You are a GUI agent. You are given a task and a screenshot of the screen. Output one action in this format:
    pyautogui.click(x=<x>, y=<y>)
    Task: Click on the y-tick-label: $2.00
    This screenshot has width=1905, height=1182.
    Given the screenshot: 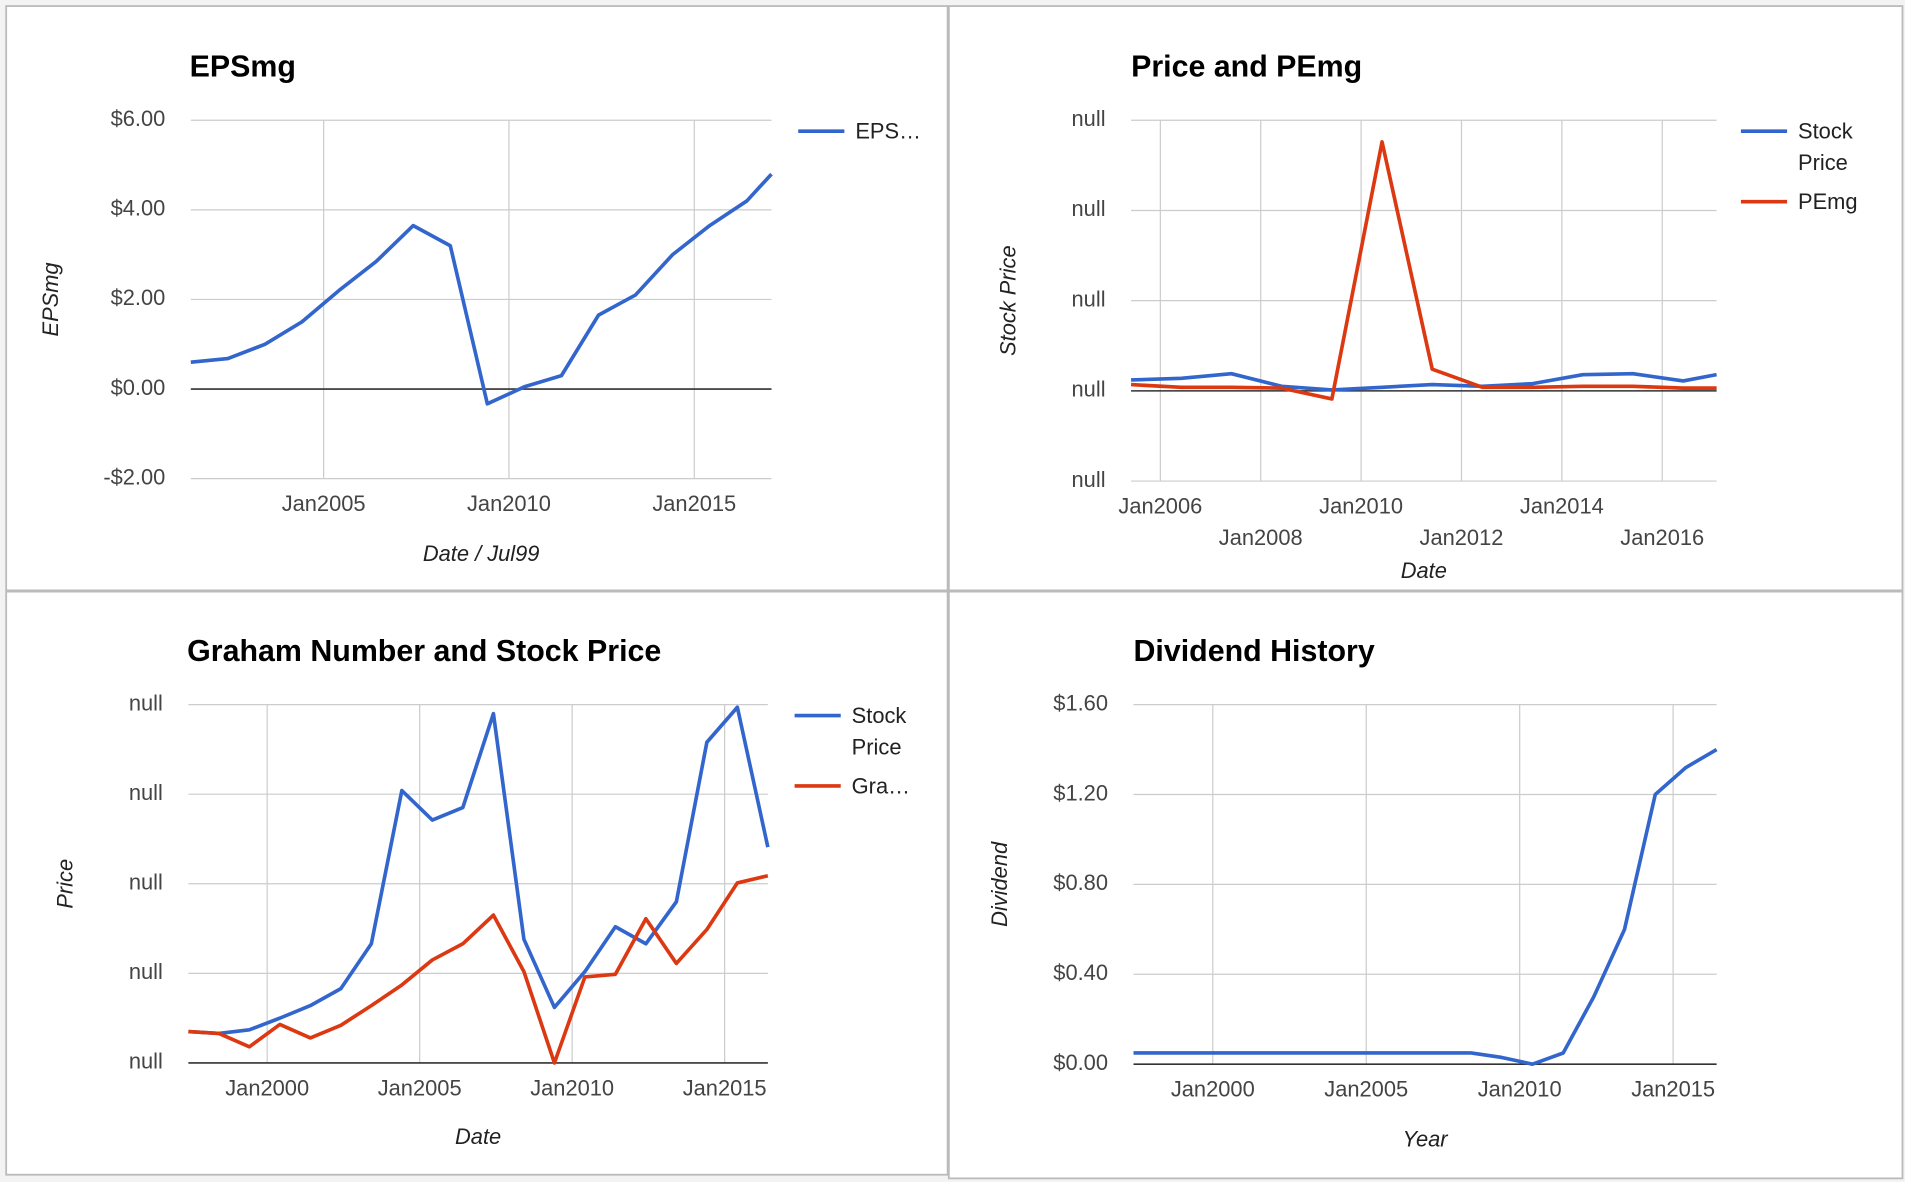 What is the action you would take?
    pyautogui.click(x=138, y=297)
    